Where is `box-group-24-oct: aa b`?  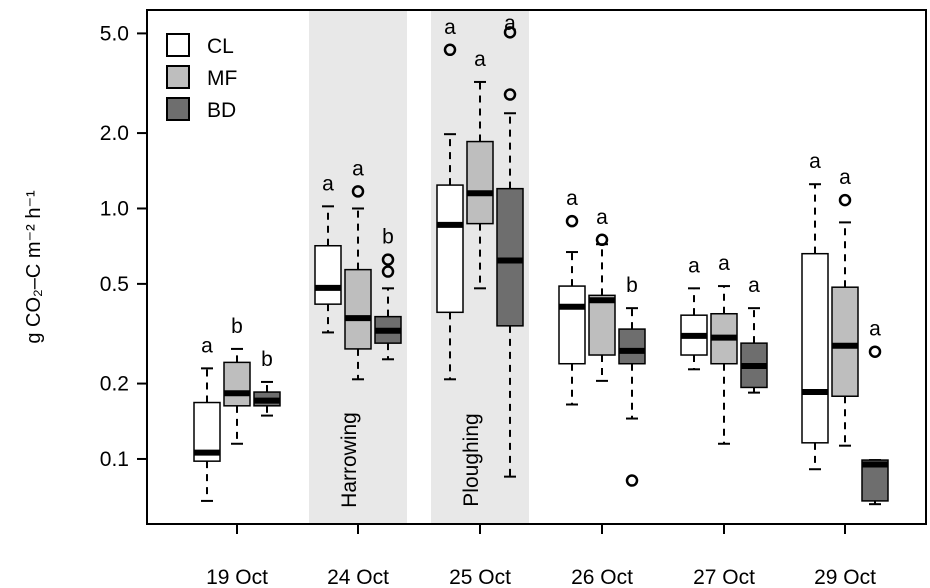 box-group-24-oct: aa b is located at coordinates (358, 269).